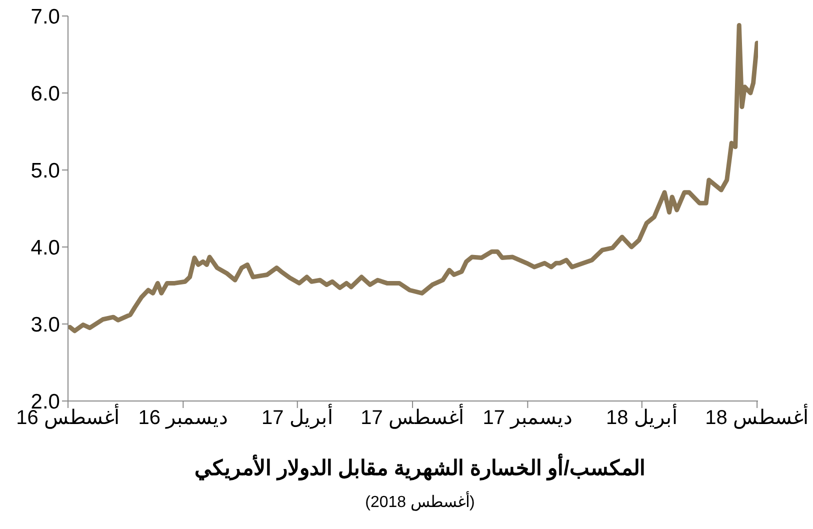 This screenshot has width=813, height=529. What do you see at coordinates (757, 416) in the screenshot?
I see `x-tick-label: أغسطس 18` at bounding box center [757, 416].